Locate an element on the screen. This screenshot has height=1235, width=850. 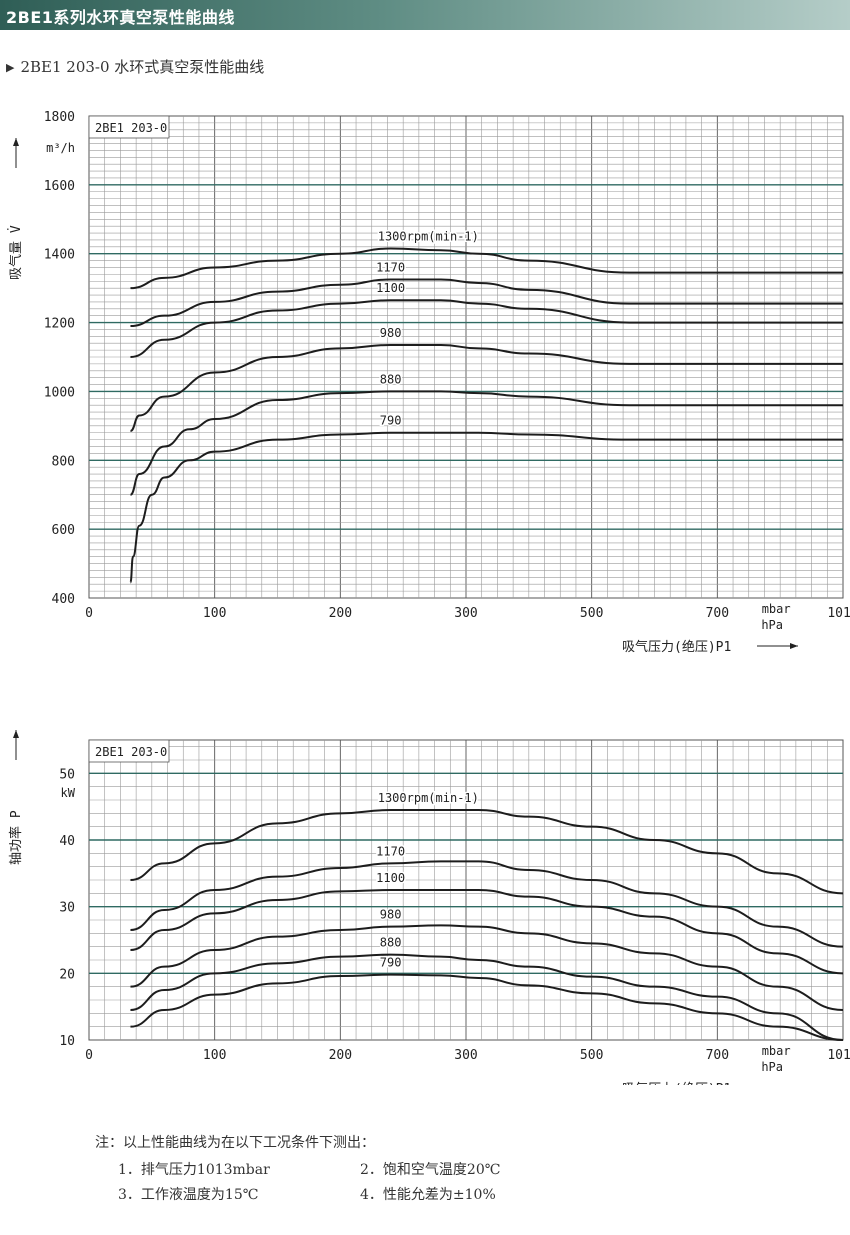
y-tick-label: 1000 is located at coordinates (59, 392).